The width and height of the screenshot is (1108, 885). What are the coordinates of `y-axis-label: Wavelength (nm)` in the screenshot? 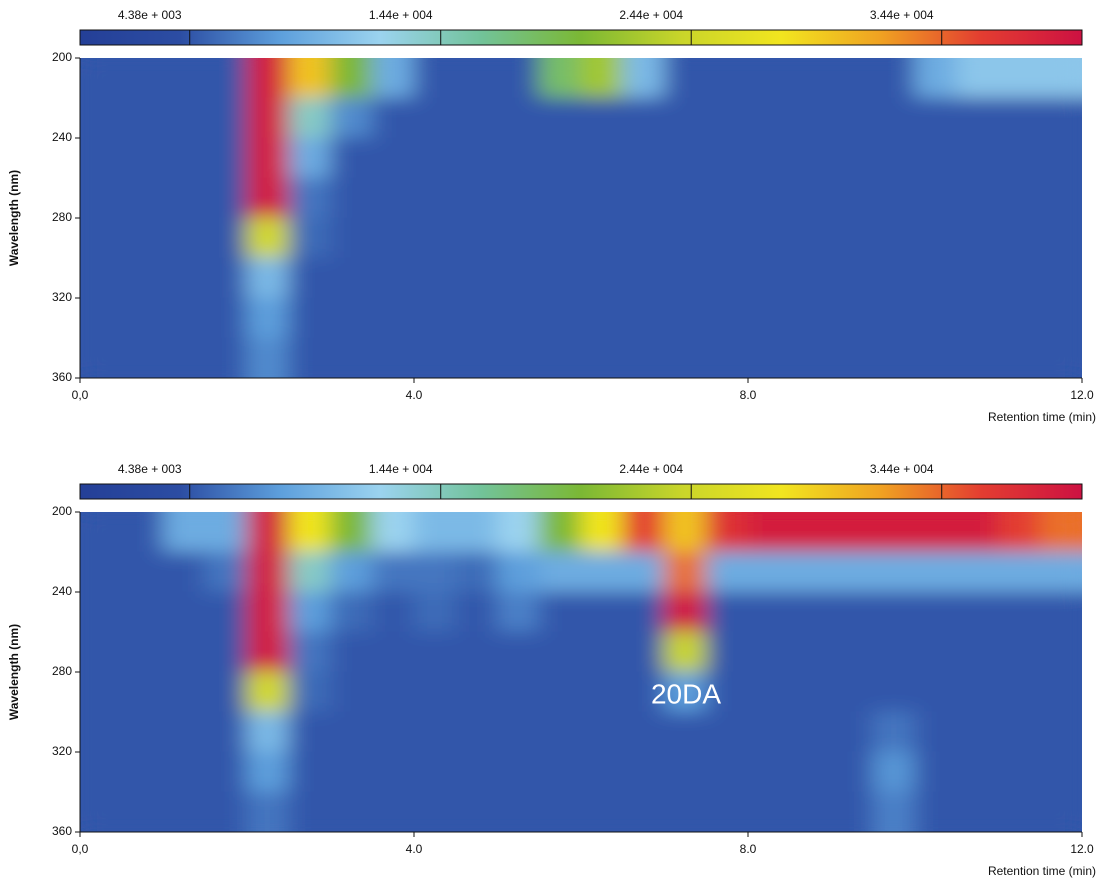 It's located at (14, 672).